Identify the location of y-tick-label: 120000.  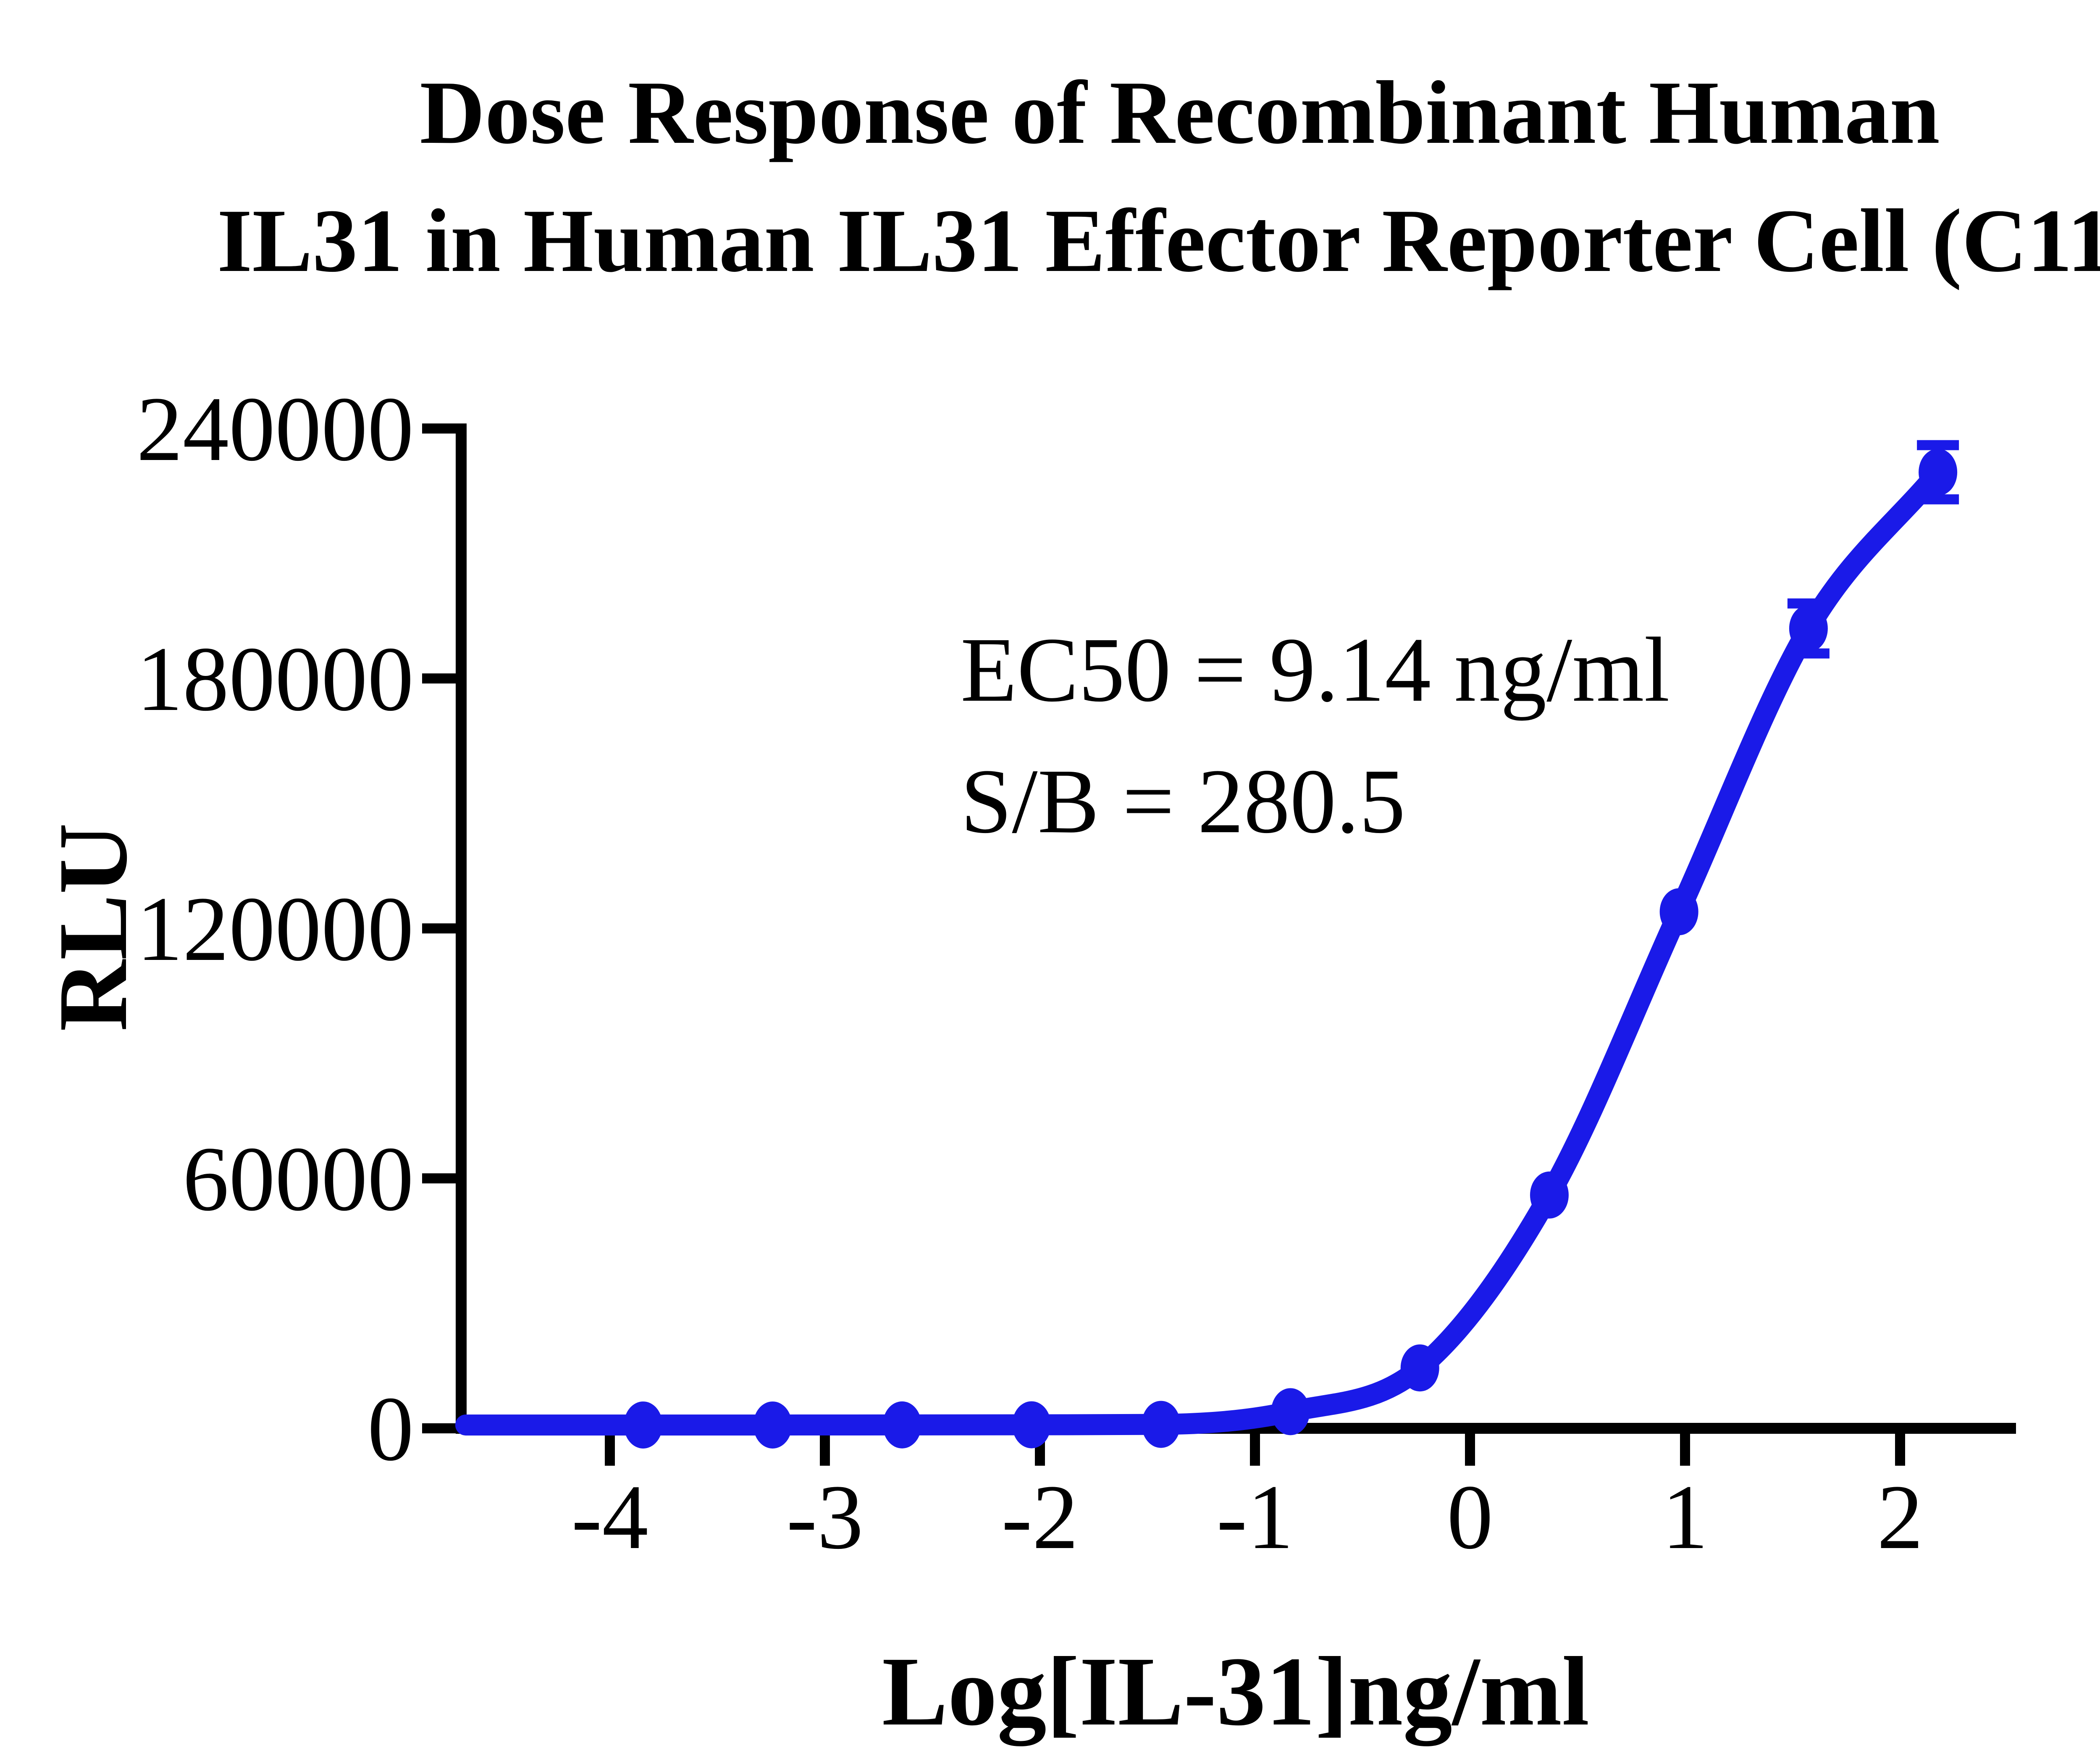
(275, 929).